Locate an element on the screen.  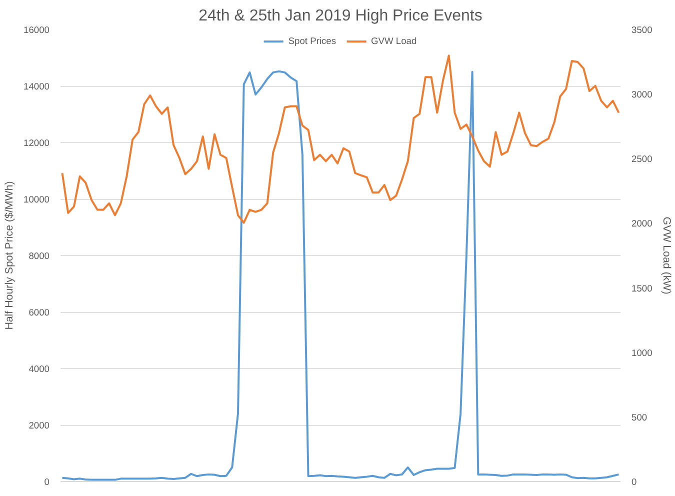
y-tick-label: 4000 is located at coordinates (39, 369).